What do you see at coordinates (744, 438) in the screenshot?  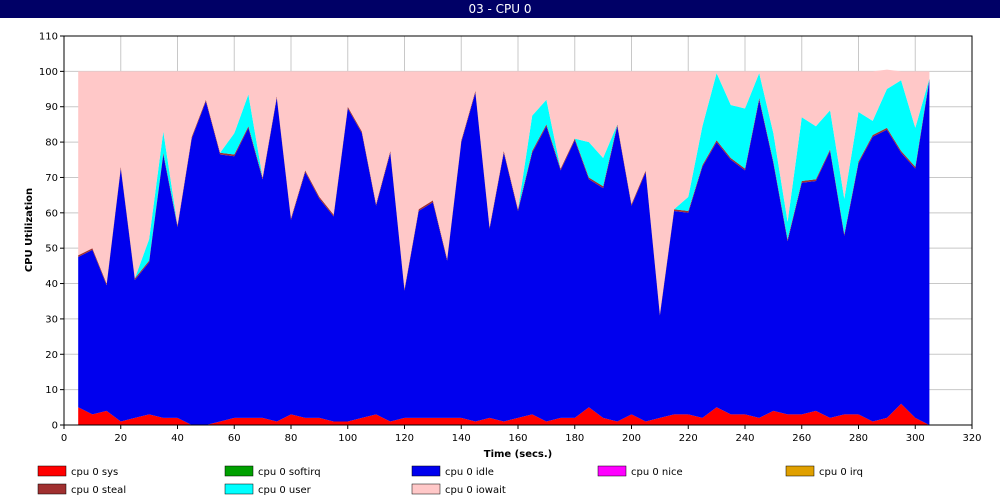 I see `x-tick-label: 240` at bounding box center [744, 438].